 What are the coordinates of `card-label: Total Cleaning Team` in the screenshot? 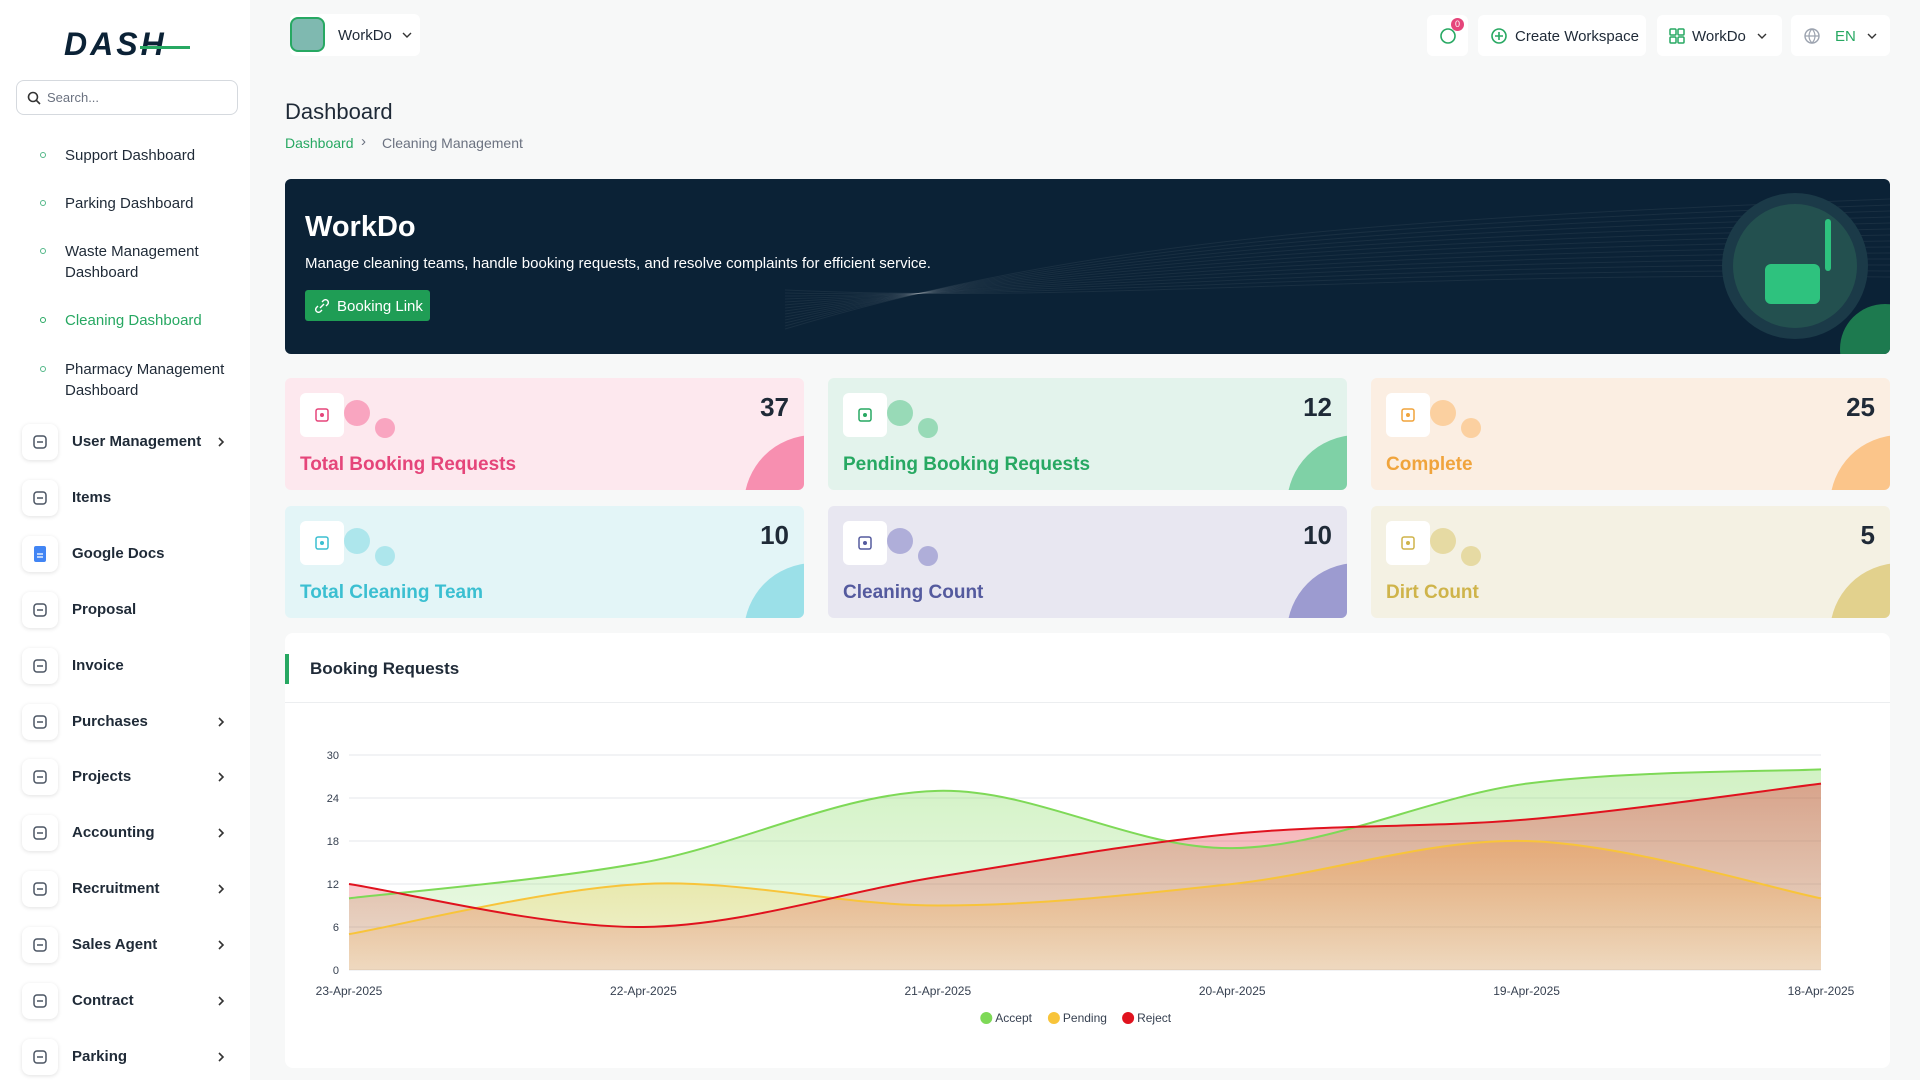 It's located at (391, 592).